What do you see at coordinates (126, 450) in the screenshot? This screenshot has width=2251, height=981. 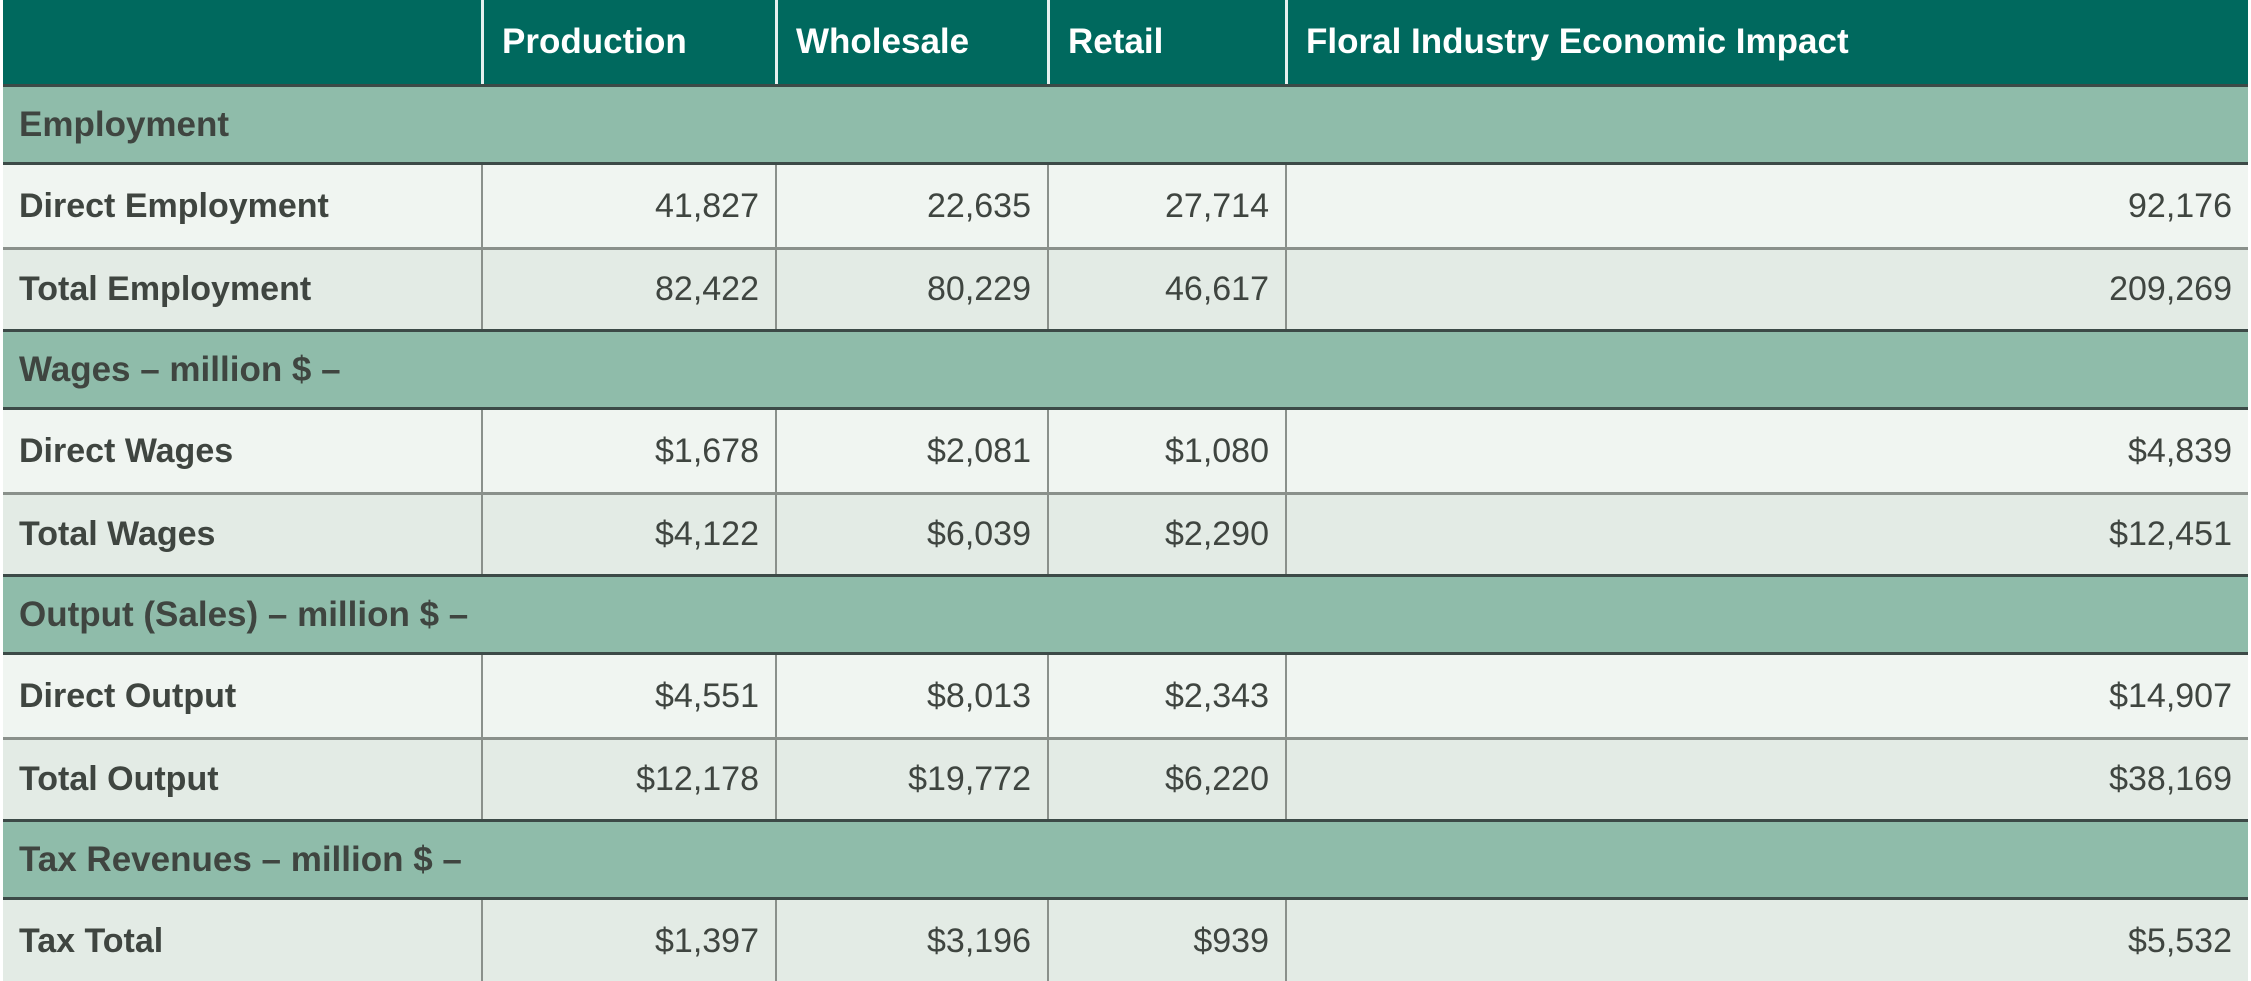 I see `row-label: Direct Wages` at bounding box center [126, 450].